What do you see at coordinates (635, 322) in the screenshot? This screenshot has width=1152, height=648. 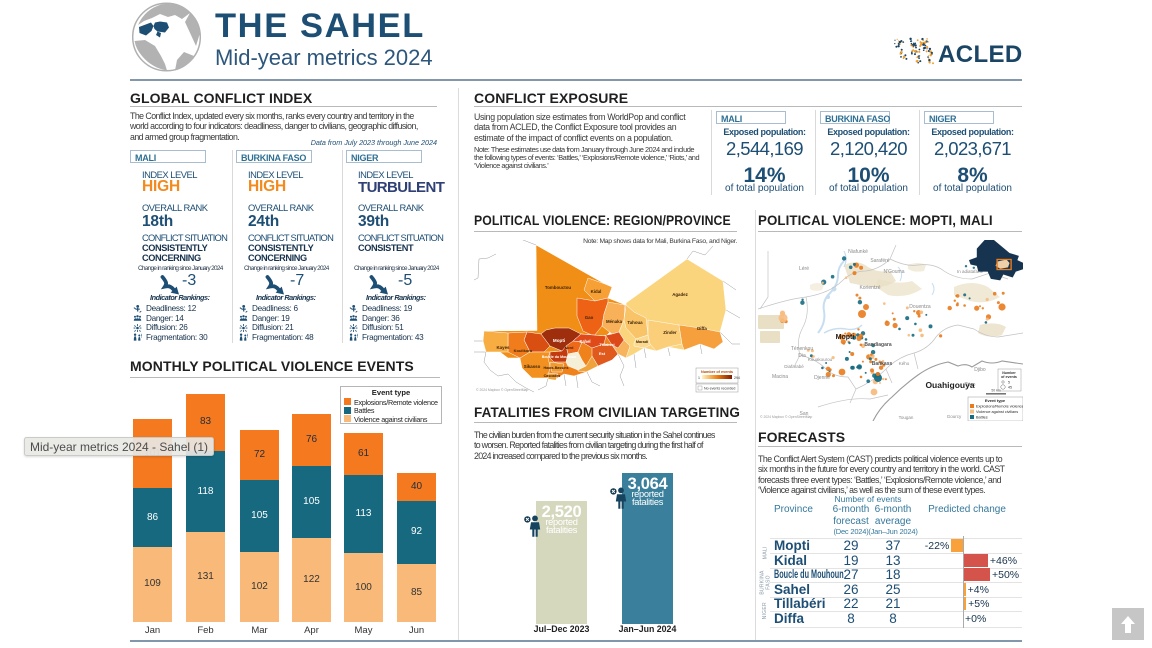 I see `svg-text: Tahoua` at bounding box center [635, 322].